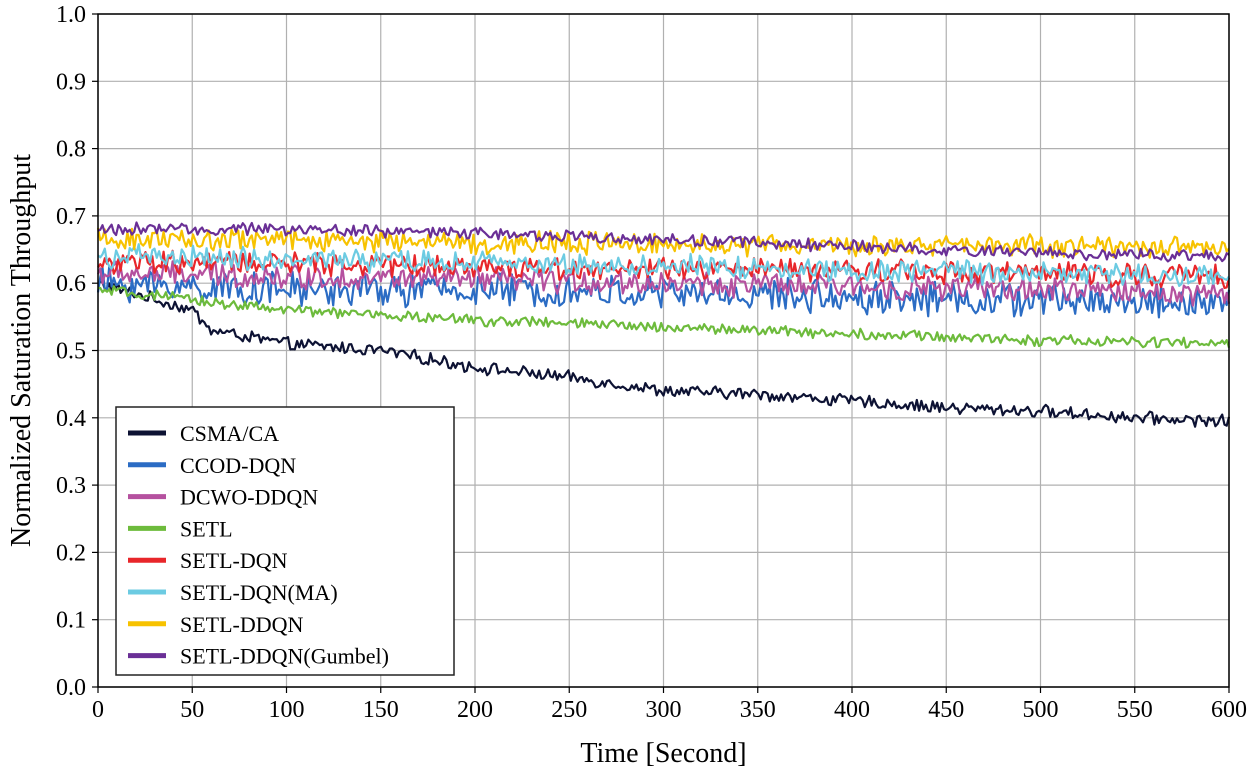 This screenshot has width=1255, height=773. Describe the element at coordinates (71, 553) in the screenshot. I see `y-tick-label: 0.2` at that location.